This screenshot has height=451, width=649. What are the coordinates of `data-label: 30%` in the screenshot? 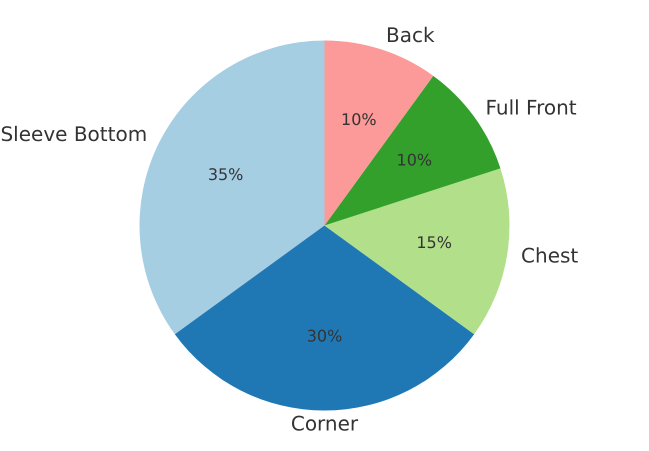 It's located at (324, 336).